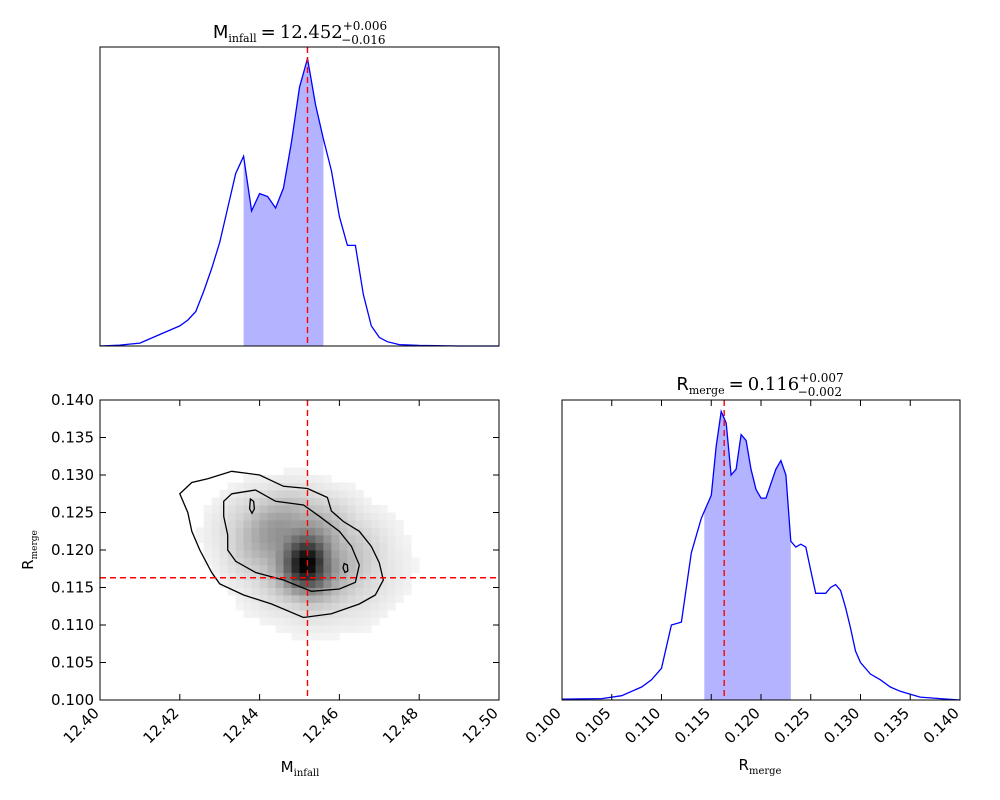 This screenshot has width=1000, height=800. What do you see at coordinates (72, 475) in the screenshot?
I see `joint-y-tick-label: 0.130` at bounding box center [72, 475].